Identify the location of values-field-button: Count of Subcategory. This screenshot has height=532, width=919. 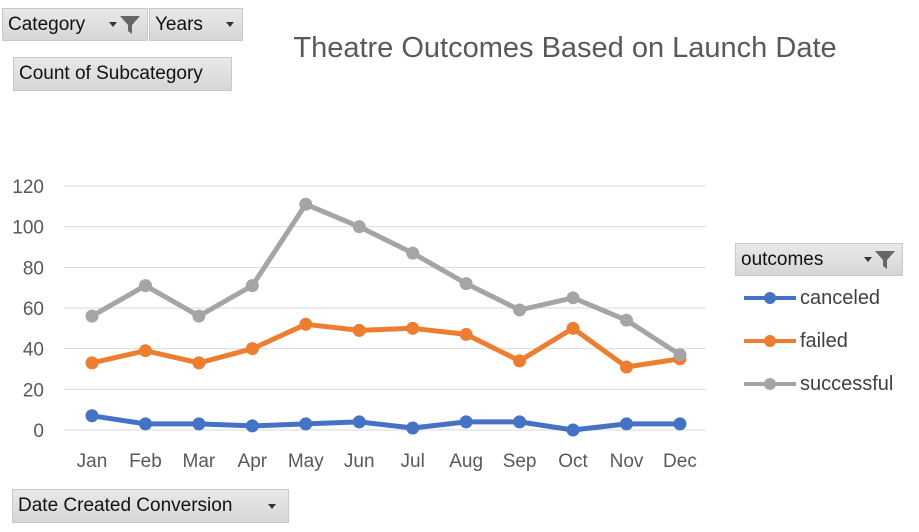
(122, 74).